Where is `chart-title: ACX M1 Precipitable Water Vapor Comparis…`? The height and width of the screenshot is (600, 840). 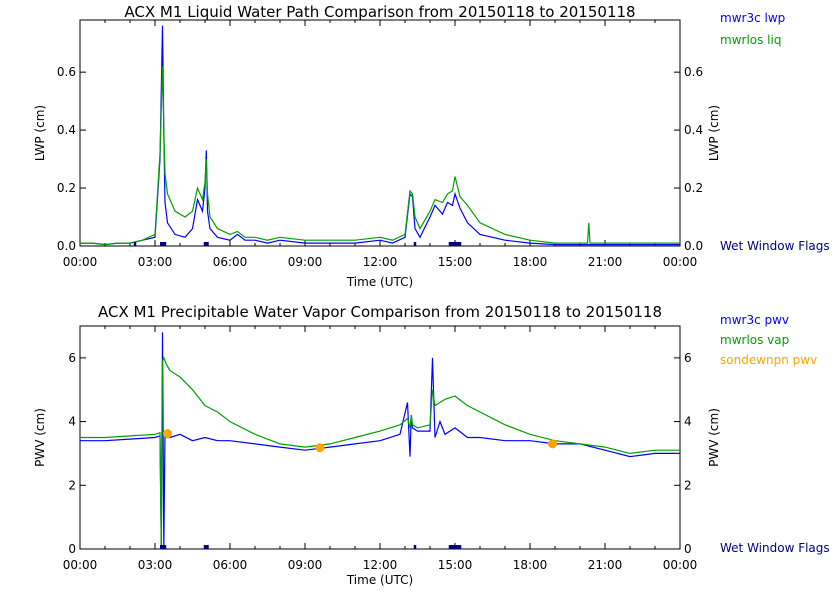 chart-title: ACX M1 Precipitable Water Vapor Comparis… is located at coordinates (380, 312).